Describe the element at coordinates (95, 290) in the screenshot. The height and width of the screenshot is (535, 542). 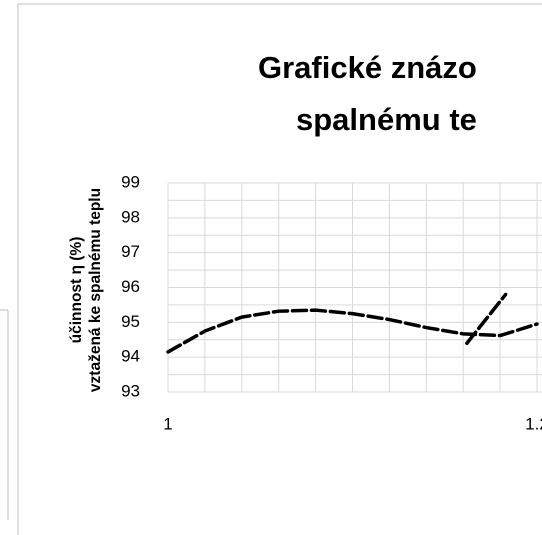
I see `y-axis-title-line: vztažená ke spalnému teplu` at that location.